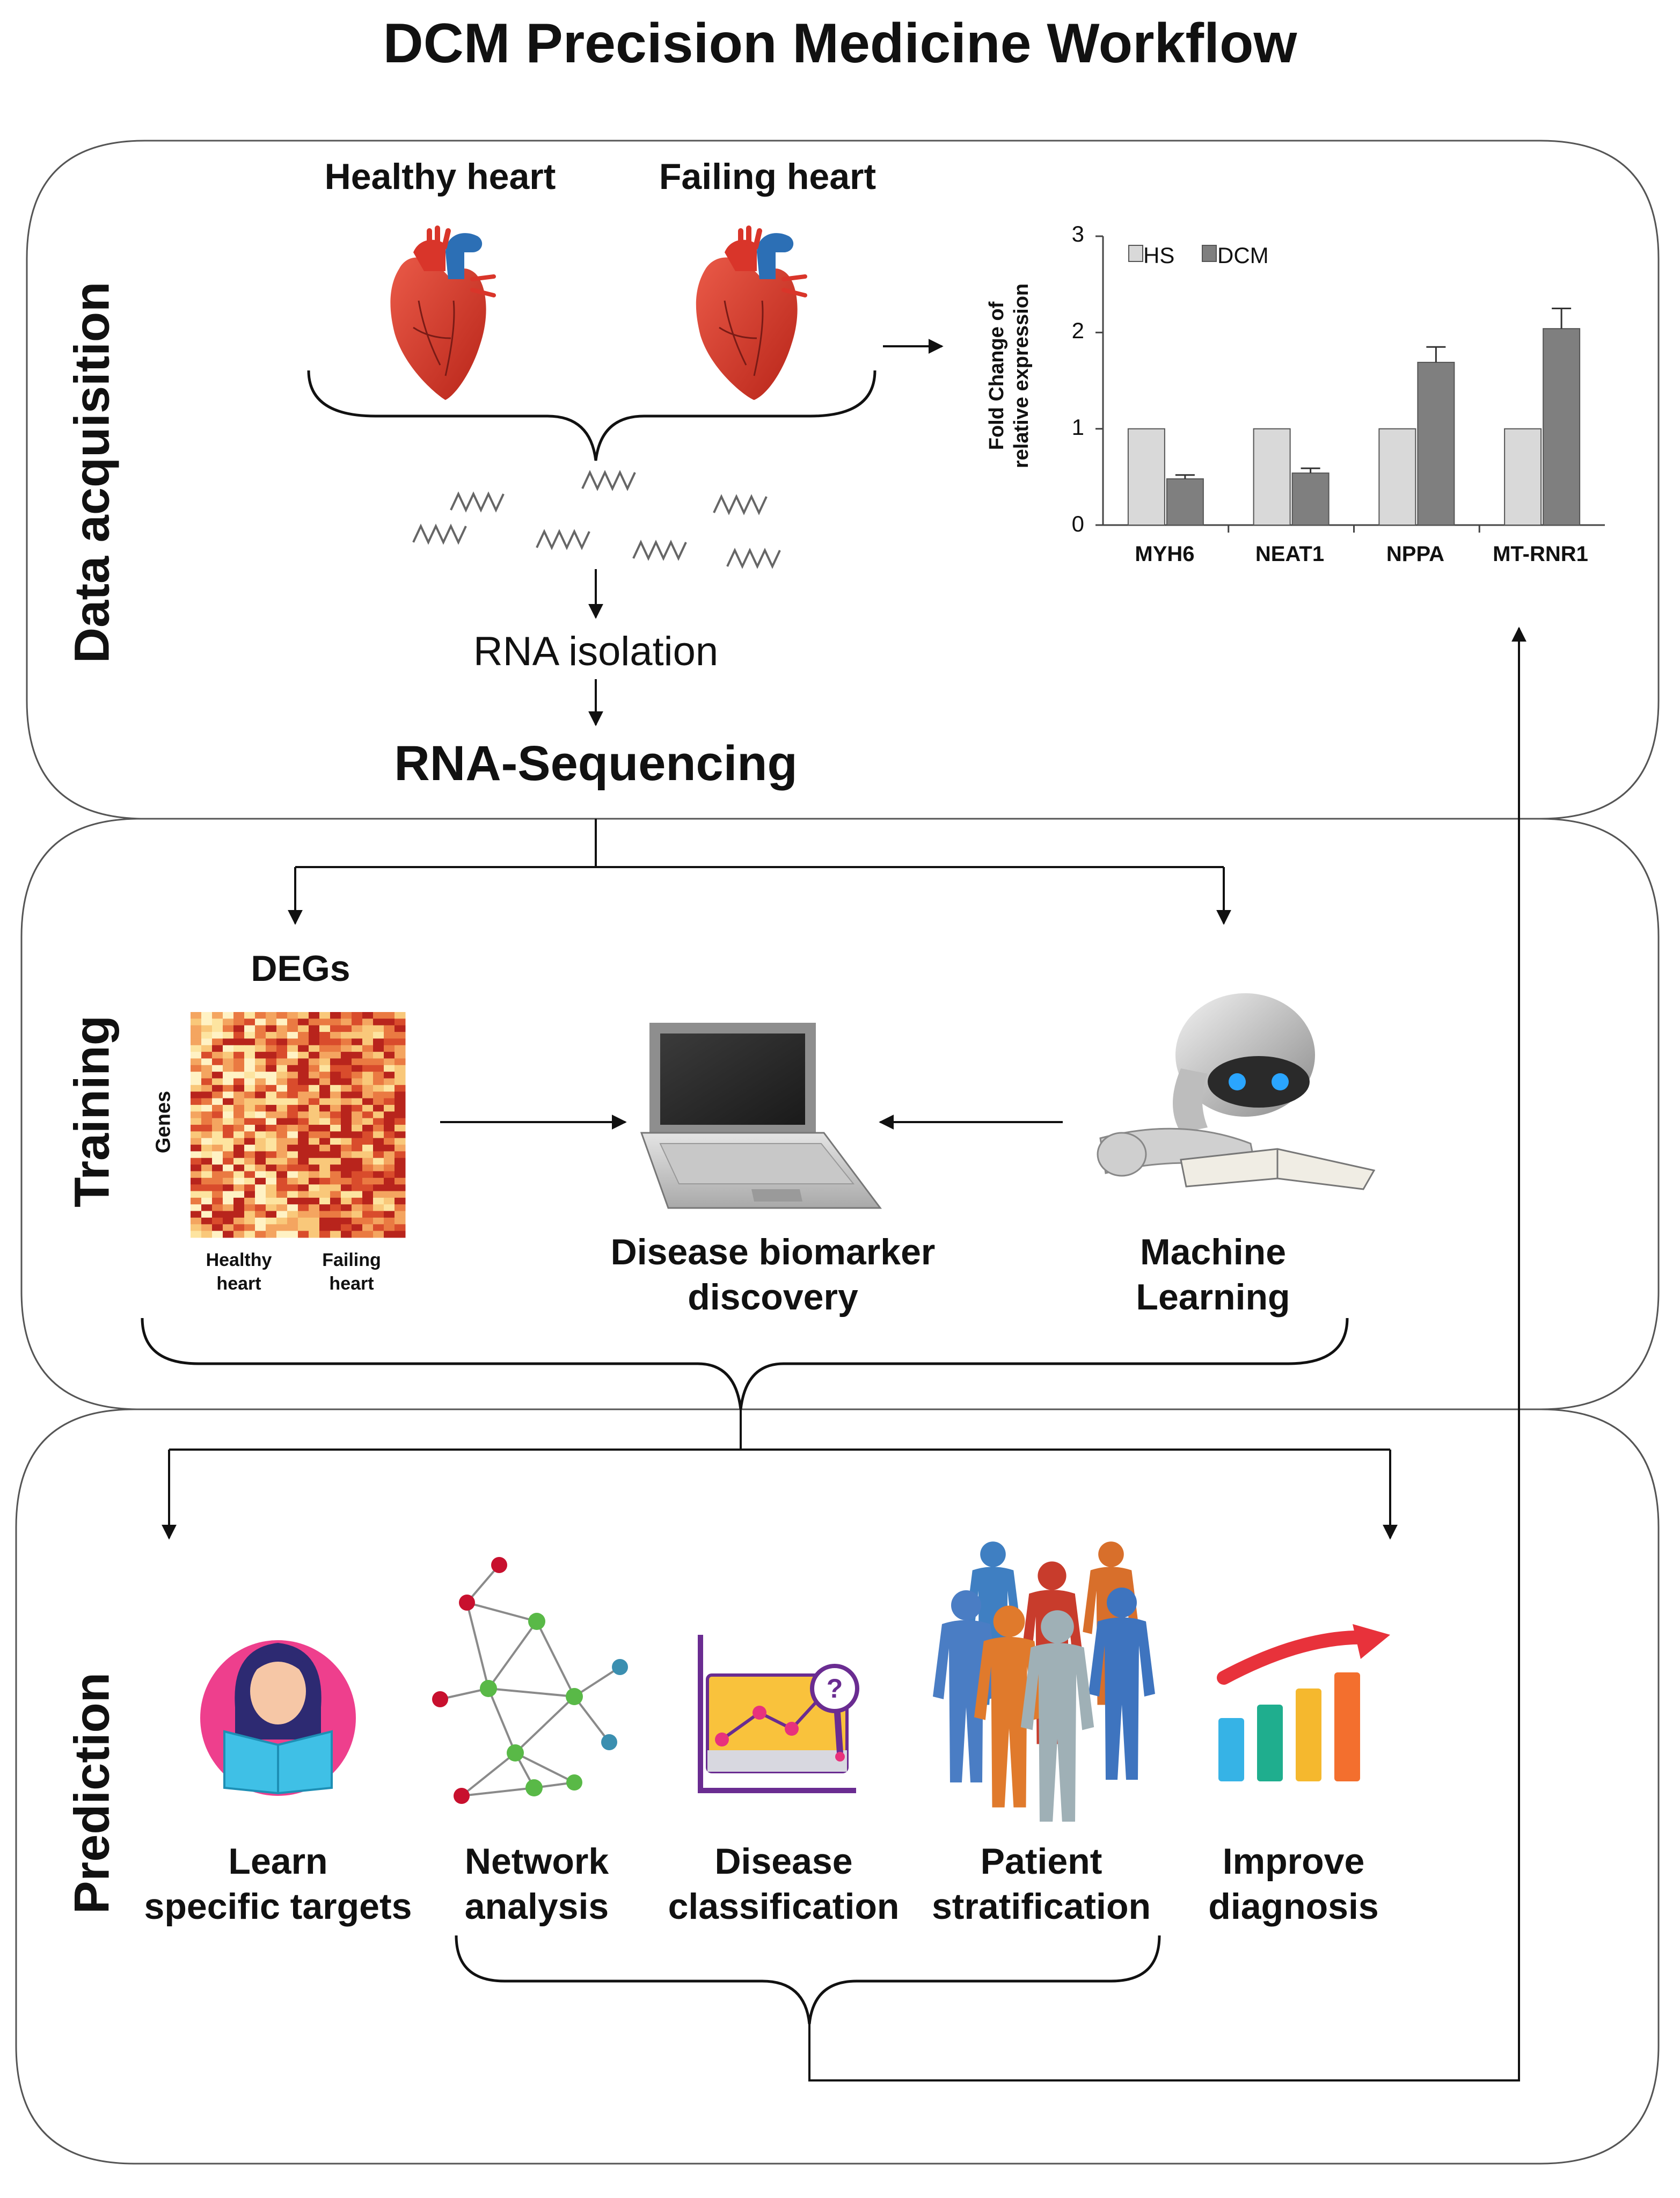  What do you see at coordinates (1523, 477) in the screenshot?
I see `bar-hs-mt-rnr1` at bounding box center [1523, 477].